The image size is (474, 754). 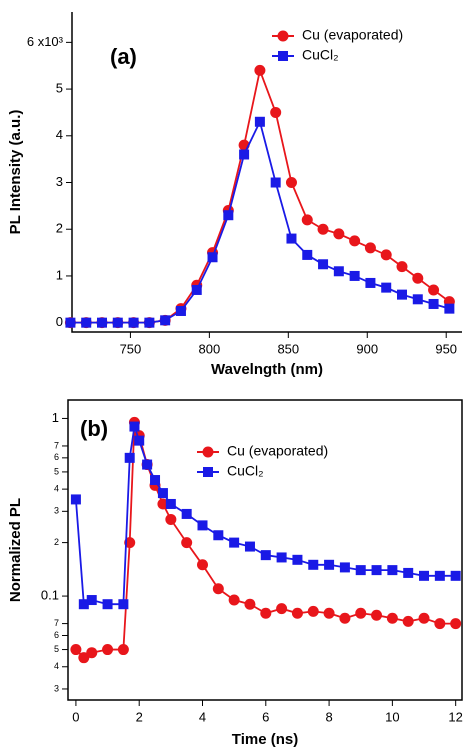 I want to click on annotation: (b), so click(x=94, y=428).